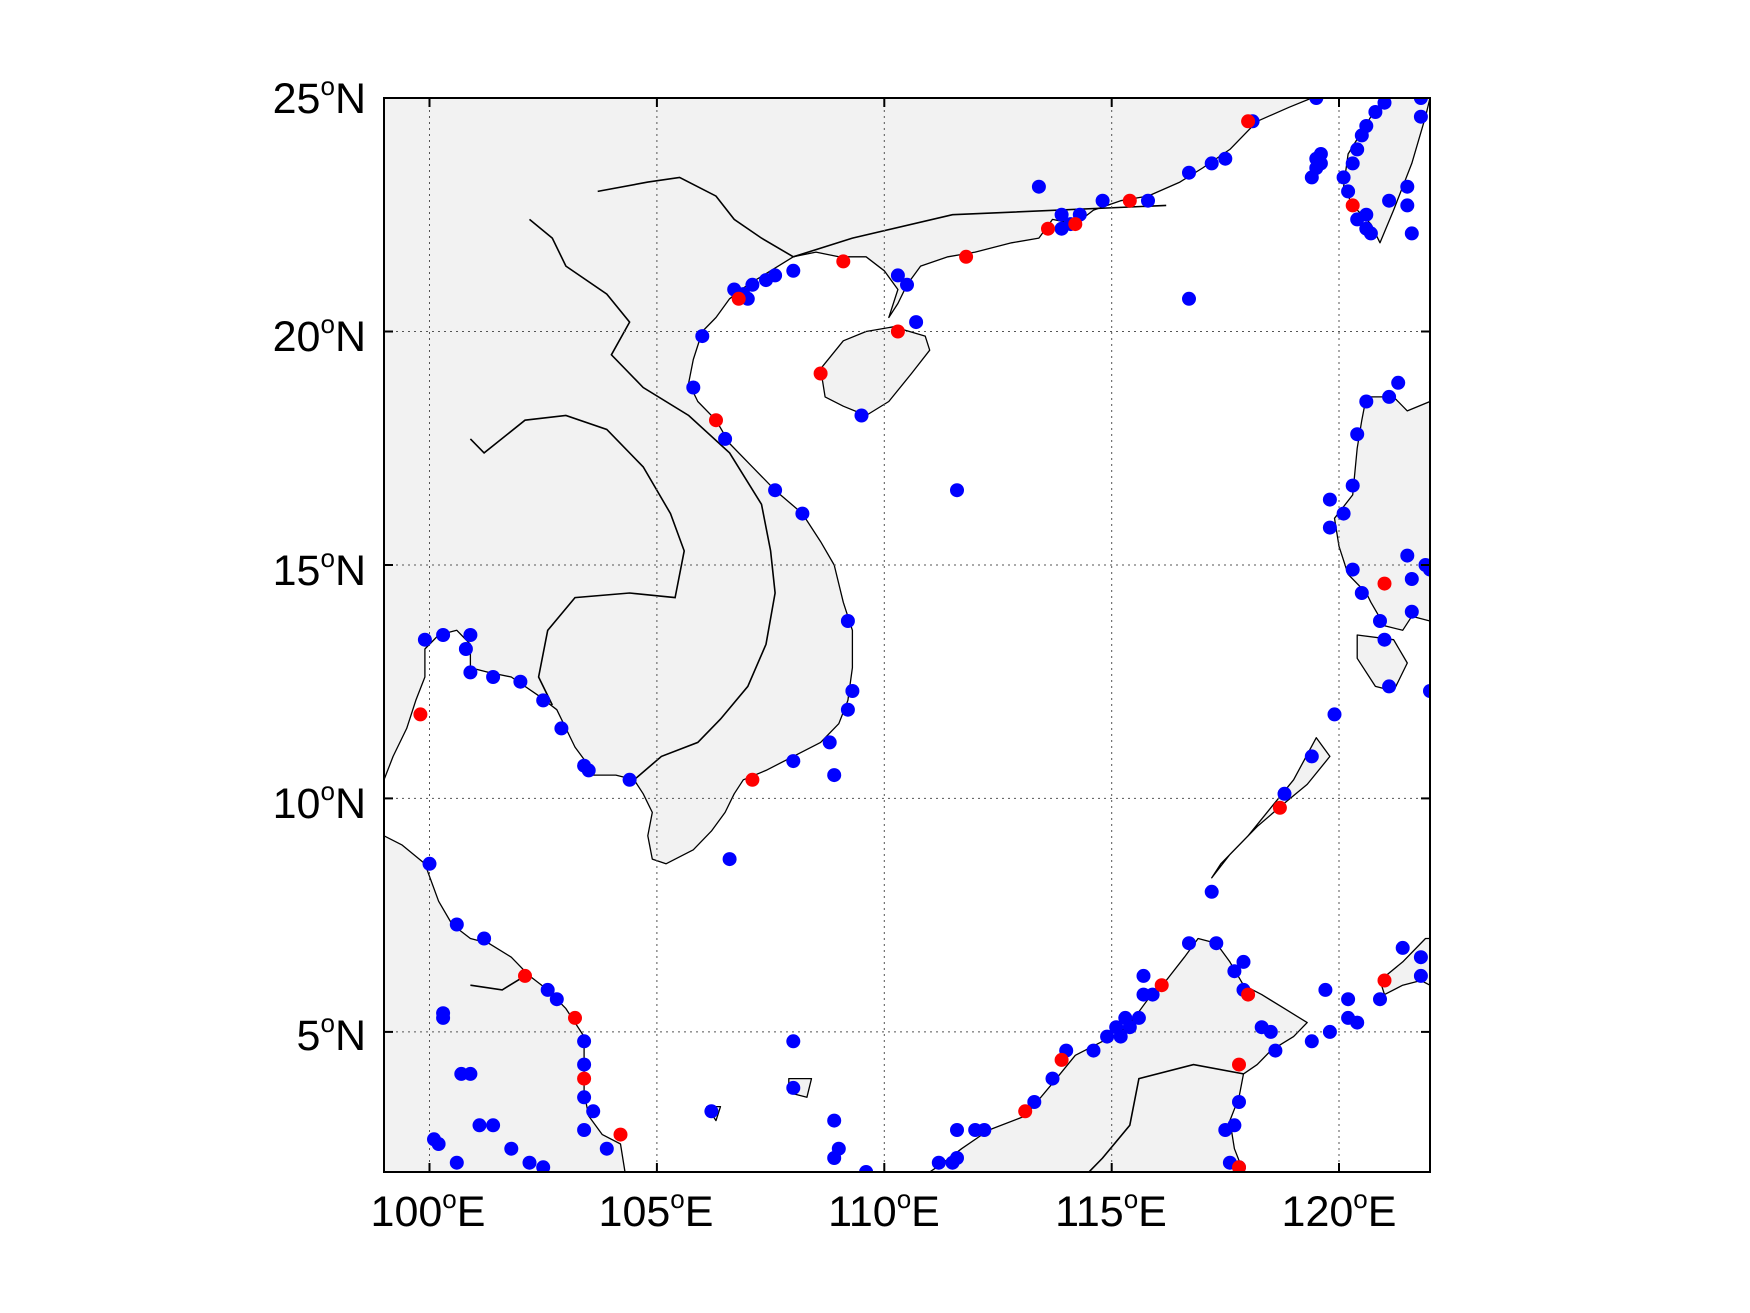 Image resolution: width=1750 pixels, height=1313 pixels. I want to click on x-tick-label: 120oE, so click(1339, 1210).